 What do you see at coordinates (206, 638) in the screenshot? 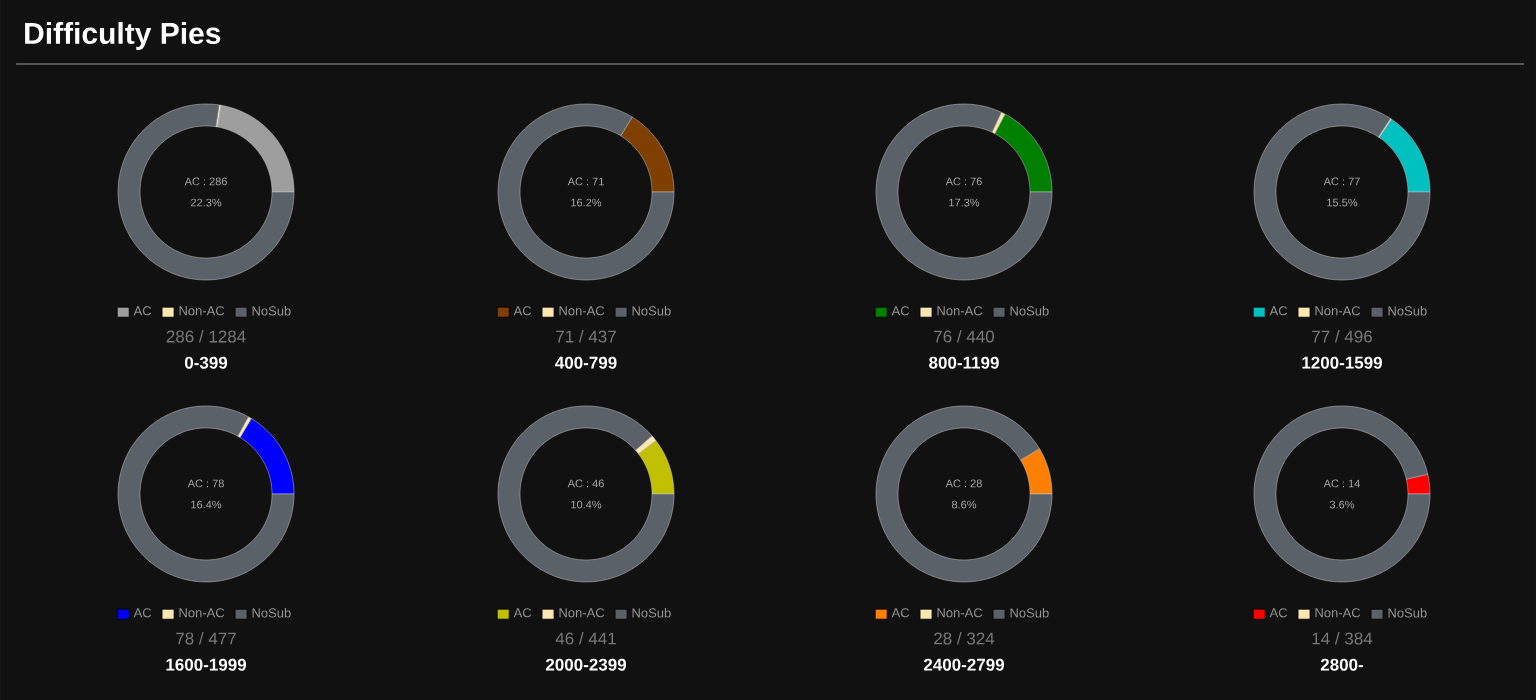
I see `text: 78 / 477` at bounding box center [206, 638].